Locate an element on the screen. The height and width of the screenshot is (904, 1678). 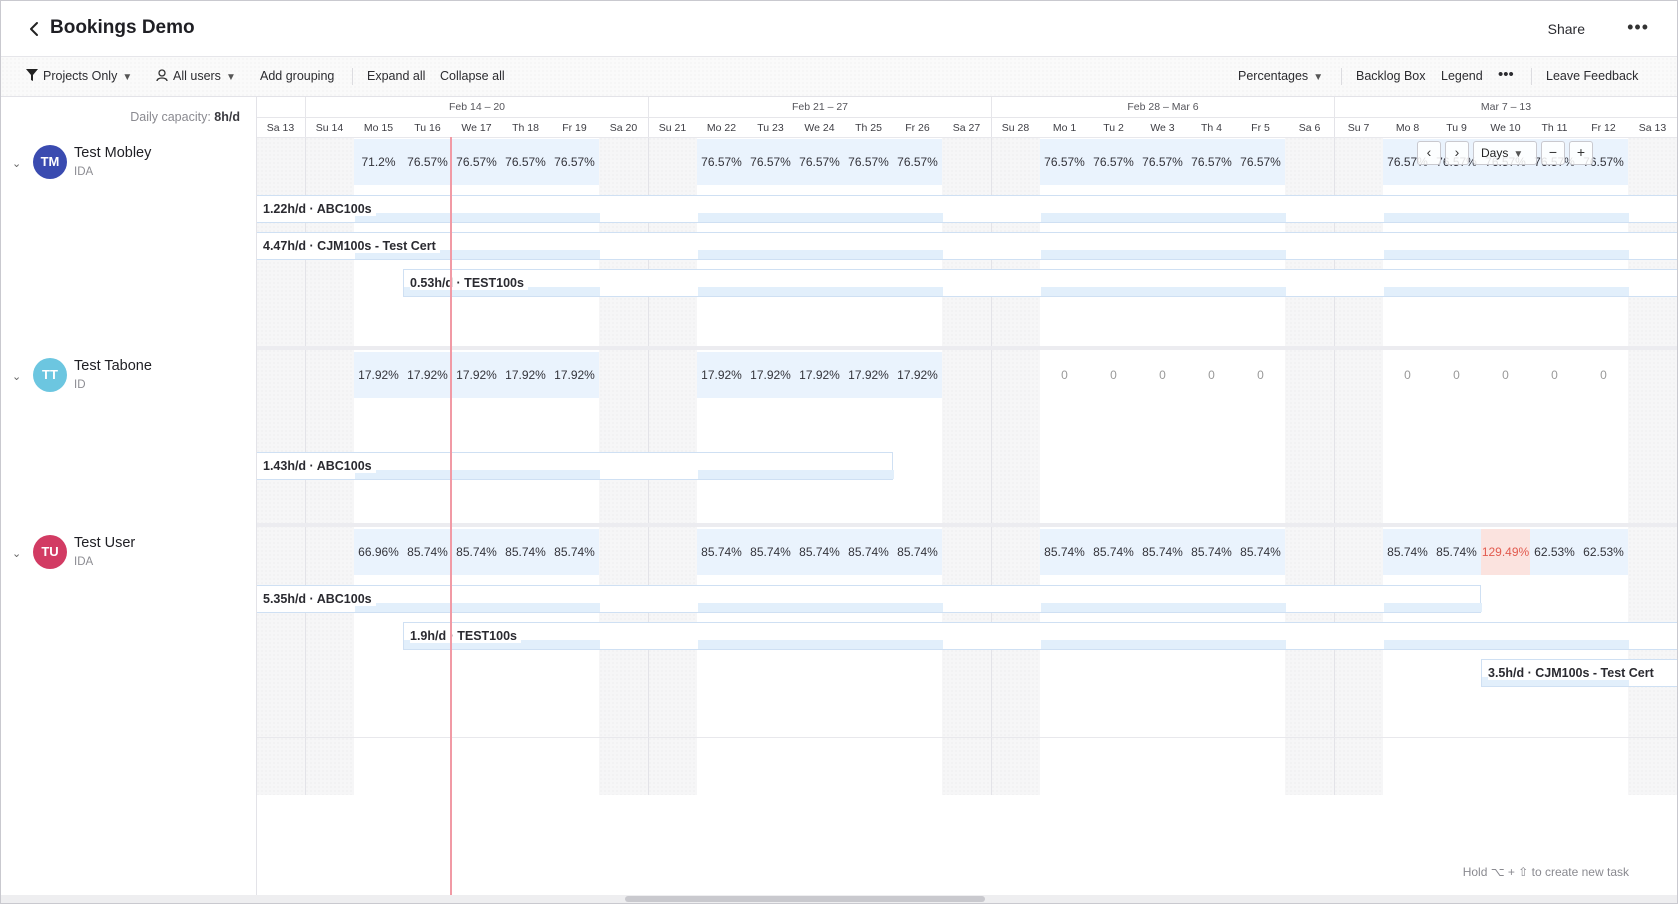
utilization-cell: 129.49% is located at coordinates (1505, 552).